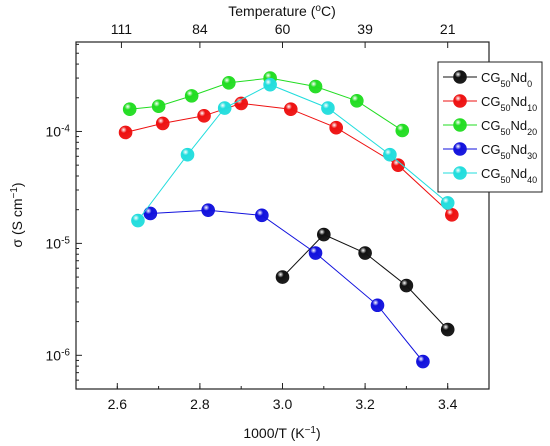 The width and height of the screenshot is (550, 446). I want to click on legend-label: CG50Nd10, so click(509, 103).